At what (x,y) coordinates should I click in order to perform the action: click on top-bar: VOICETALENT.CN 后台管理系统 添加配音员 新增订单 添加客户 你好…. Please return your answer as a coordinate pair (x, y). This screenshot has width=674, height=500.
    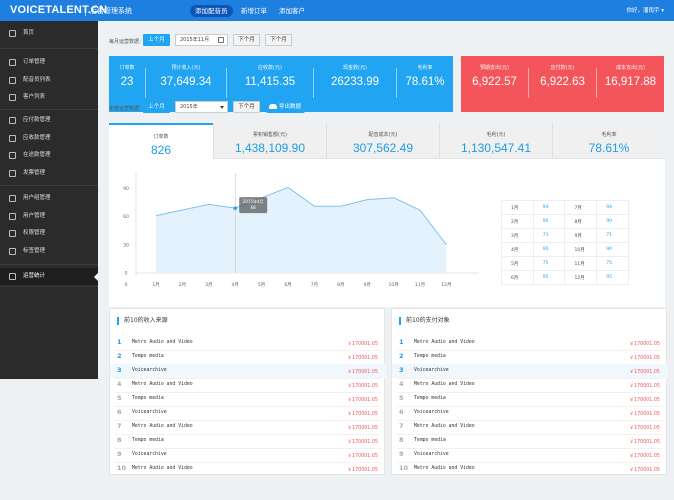
    Looking at the image, I should click on (337, 10).